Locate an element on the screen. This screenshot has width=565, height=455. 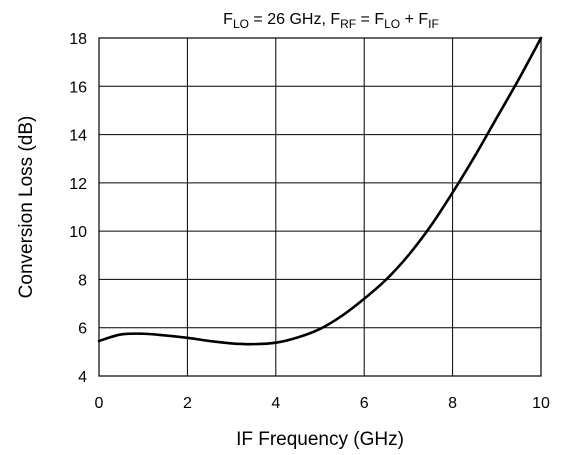
x-axis-label: IF Frequency (GHz) is located at coordinates (320, 439).